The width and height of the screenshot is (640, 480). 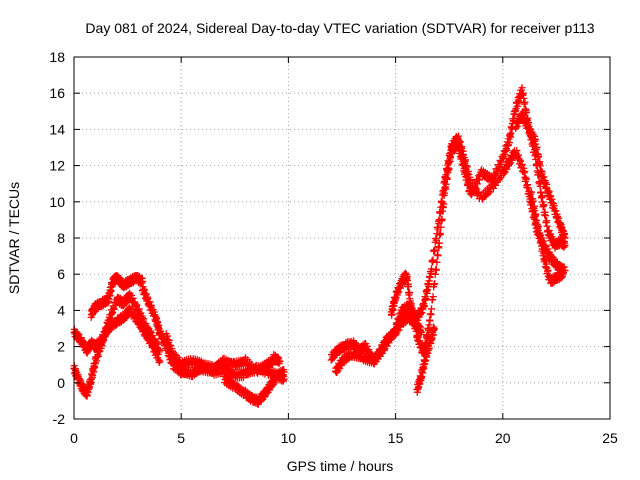 I want to click on series-track-k, so click(x=425, y=359).